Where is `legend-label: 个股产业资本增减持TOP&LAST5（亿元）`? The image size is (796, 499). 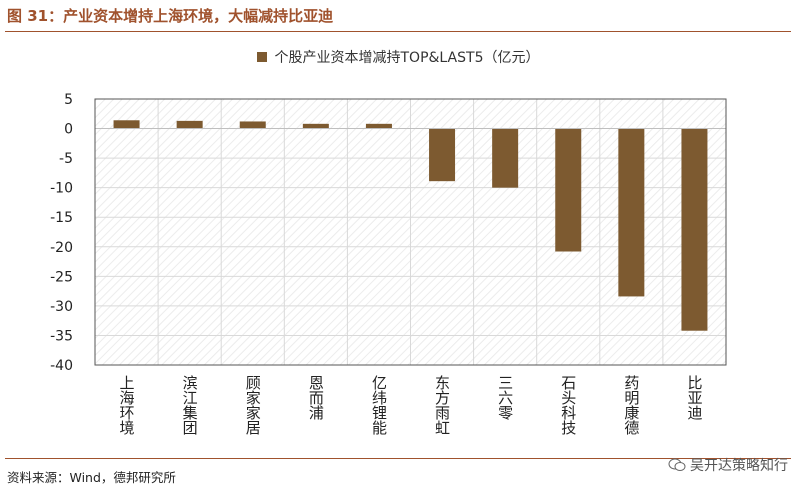 legend-label: 个股产业资本增减持TOP&LAST5（亿元） is located at coordinates (407, 58).